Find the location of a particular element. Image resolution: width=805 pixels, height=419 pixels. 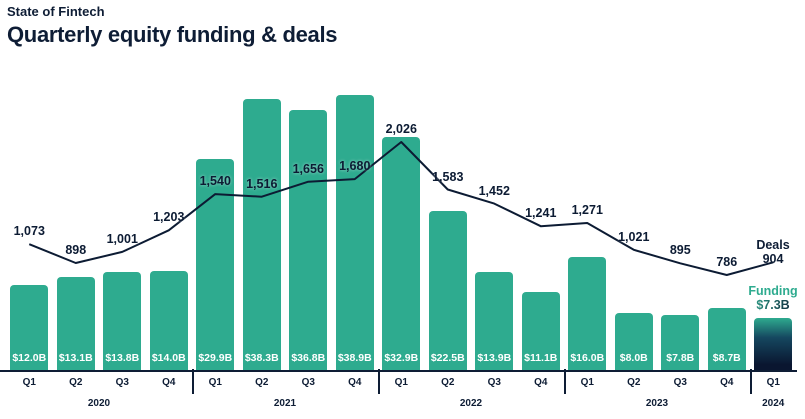

funding-value-label: $29.9B is located at coordinates (215, 358).